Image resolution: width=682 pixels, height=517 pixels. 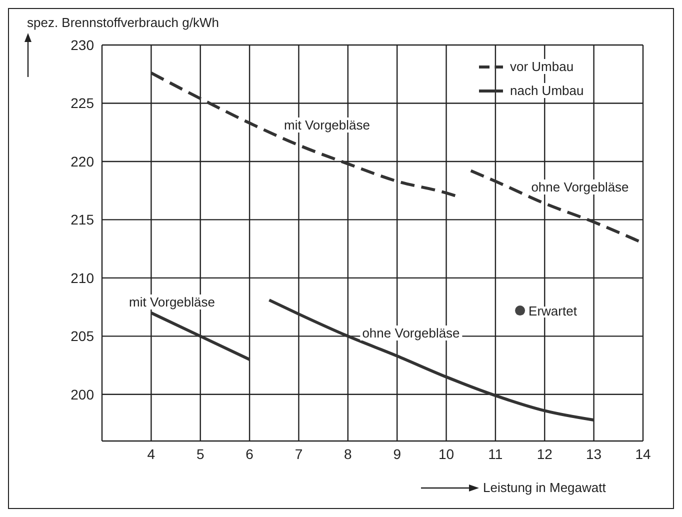 What do you see at coordinates (542, 66) in the screenshot?
I see `legend-label: vor Umbau` at bounding box center [542, 66].